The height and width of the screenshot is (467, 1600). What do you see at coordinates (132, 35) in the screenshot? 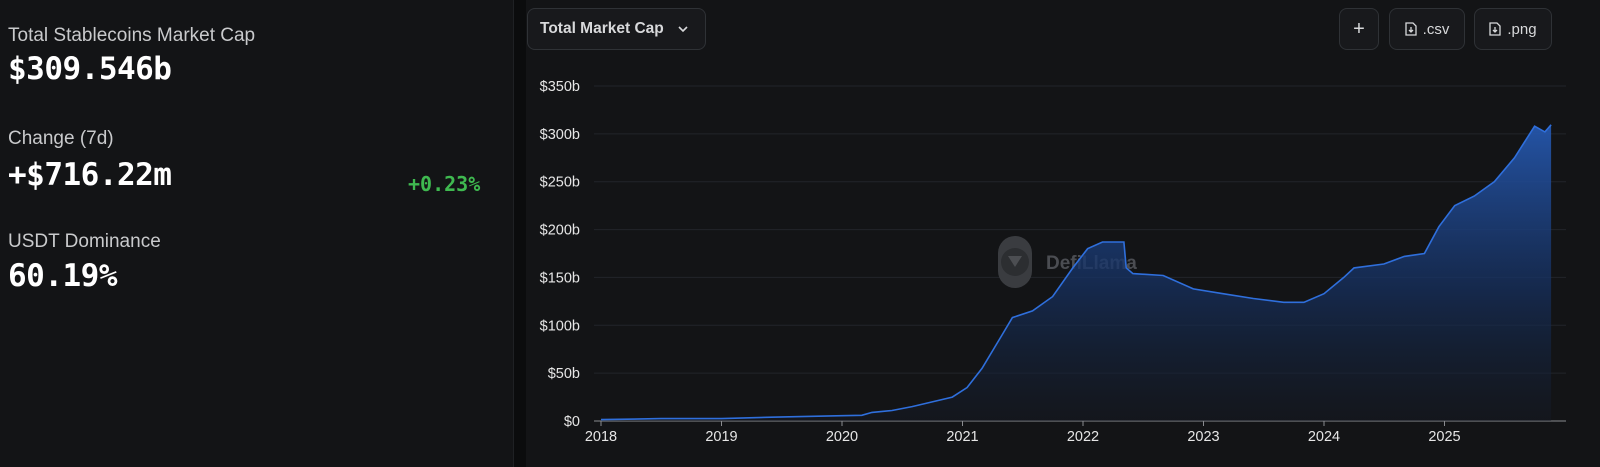
I see `market-cap-label: Total Stablecoins Market Cap` at bounding box center [132, 35].